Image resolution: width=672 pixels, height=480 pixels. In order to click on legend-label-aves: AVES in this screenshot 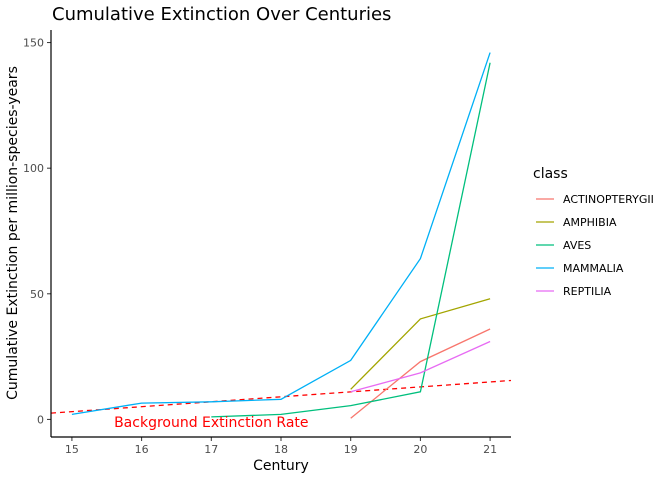, I will do `click(577, 245)`.